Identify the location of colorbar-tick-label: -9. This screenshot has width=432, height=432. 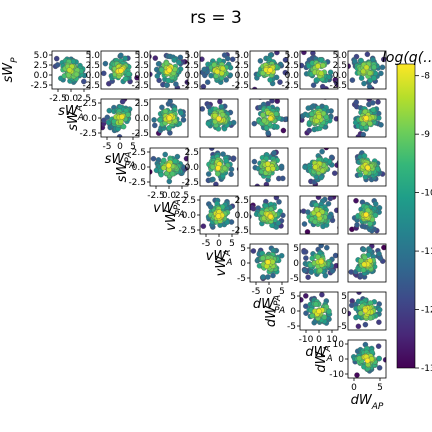
(425, 135).